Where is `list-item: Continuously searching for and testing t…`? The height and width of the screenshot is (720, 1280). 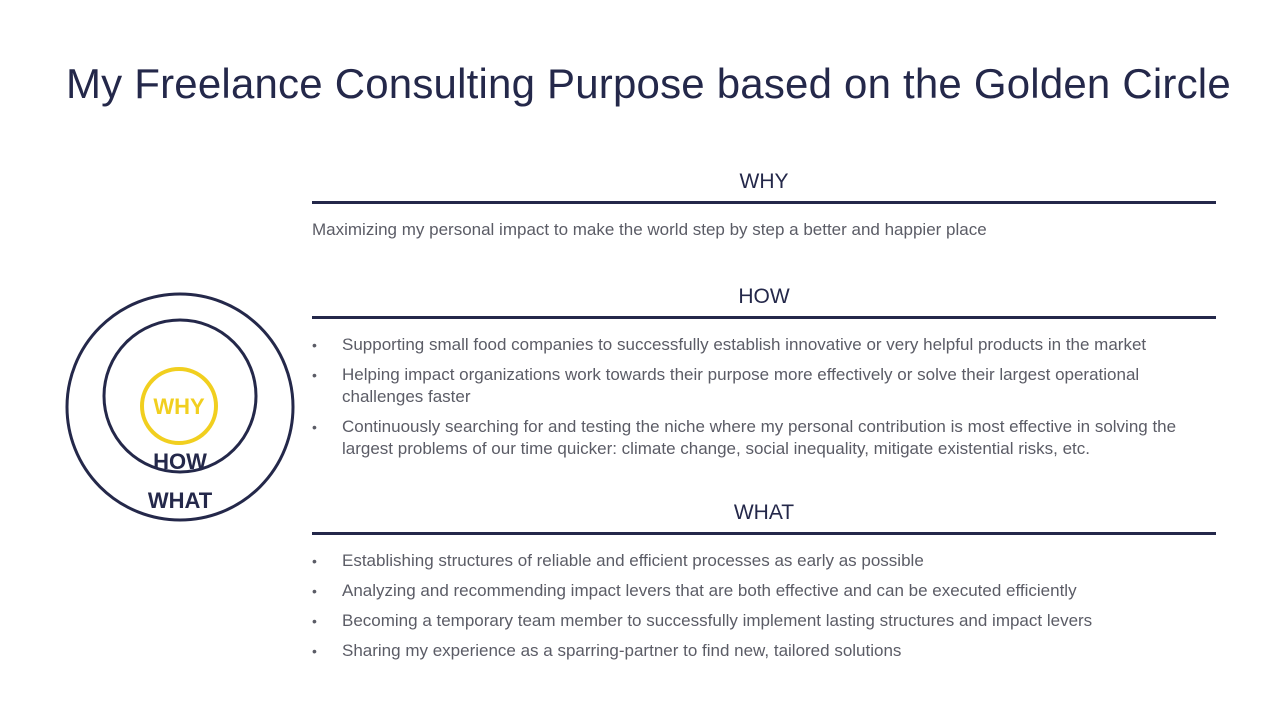 list-item: Continuously searching for and testing t… is located at coordinates (764, 438).